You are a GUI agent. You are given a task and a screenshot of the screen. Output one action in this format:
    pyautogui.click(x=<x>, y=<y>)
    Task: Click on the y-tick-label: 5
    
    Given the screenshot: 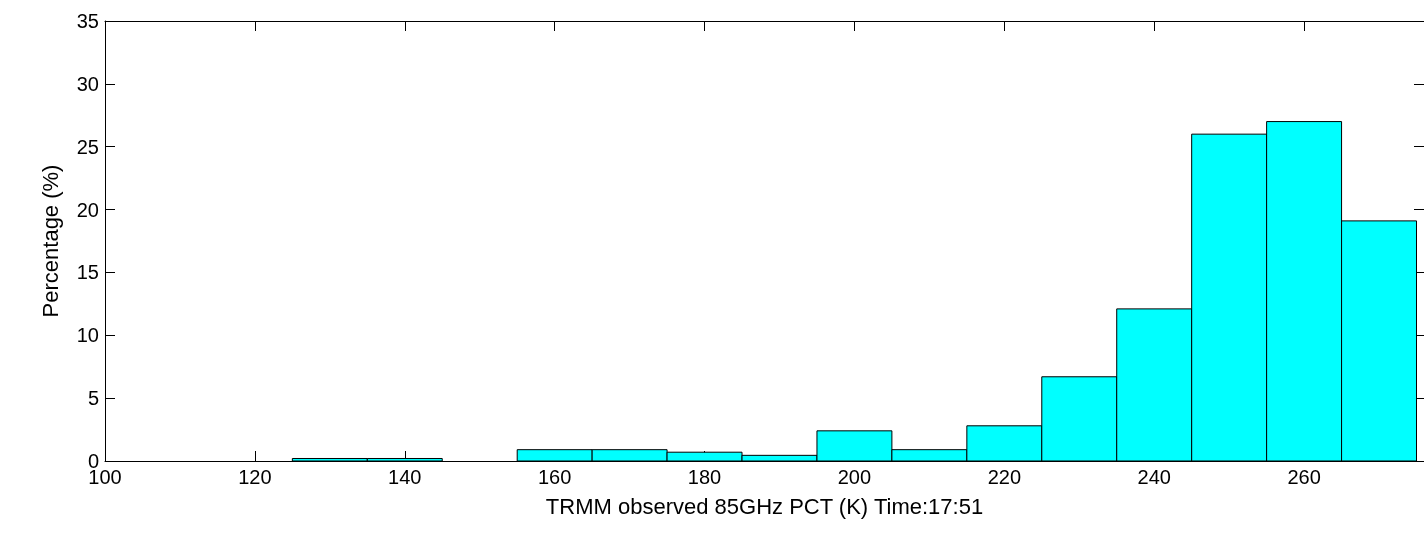 What is the action you would take?
    pyautogui.click(x=93, y=398)
    